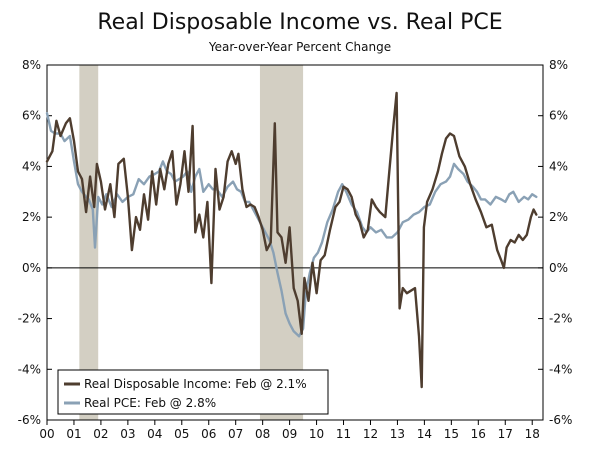  Describe the element at coordinates (31, 65) in the screenshot. I see `y-tick-label-left: 8%` at that location.